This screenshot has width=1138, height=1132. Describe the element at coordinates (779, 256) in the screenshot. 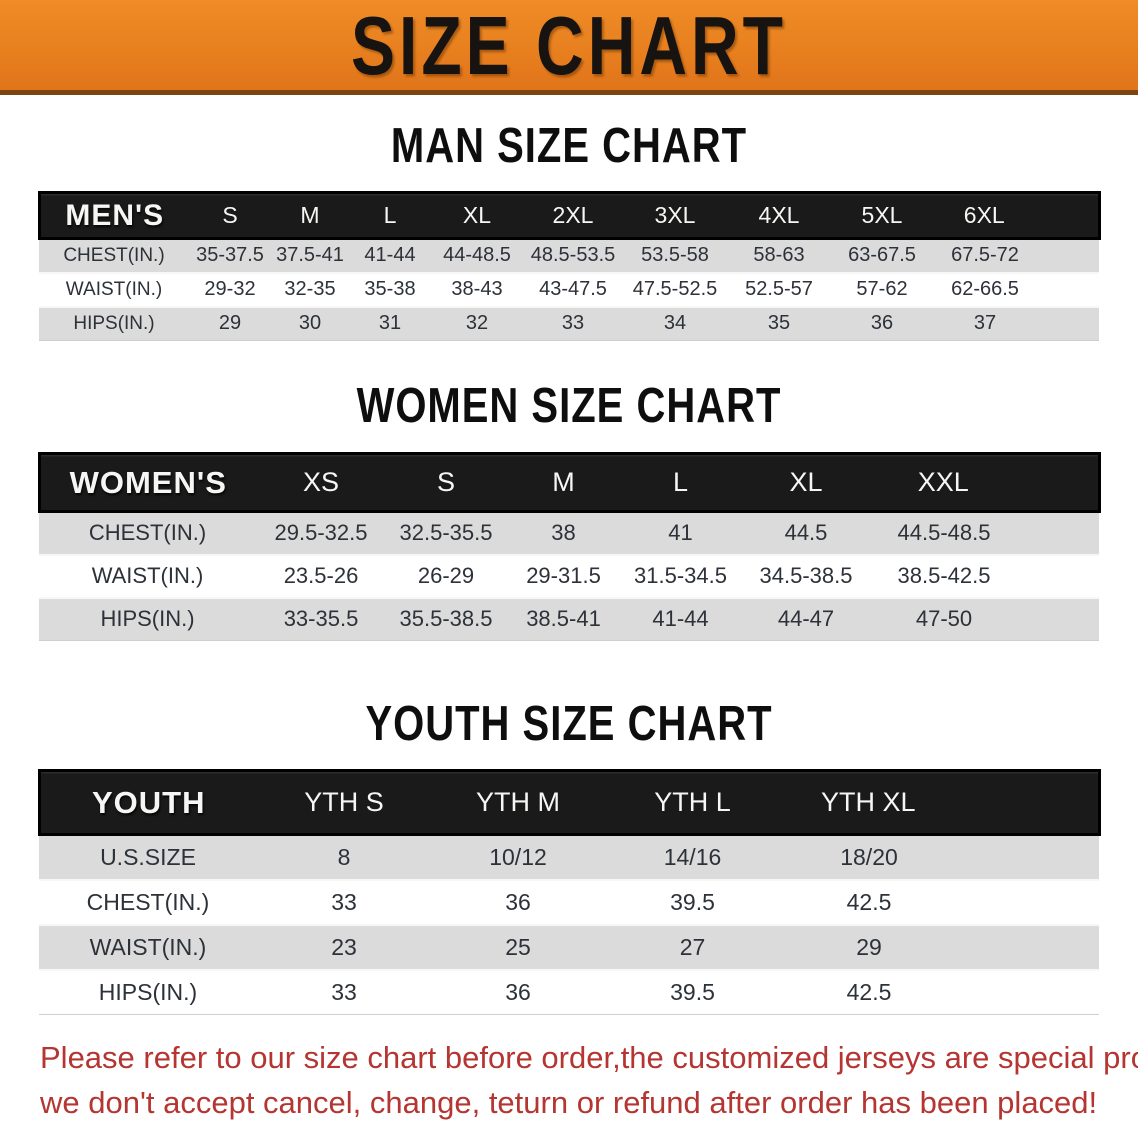

I see `table-cell: 58-63` at that location.